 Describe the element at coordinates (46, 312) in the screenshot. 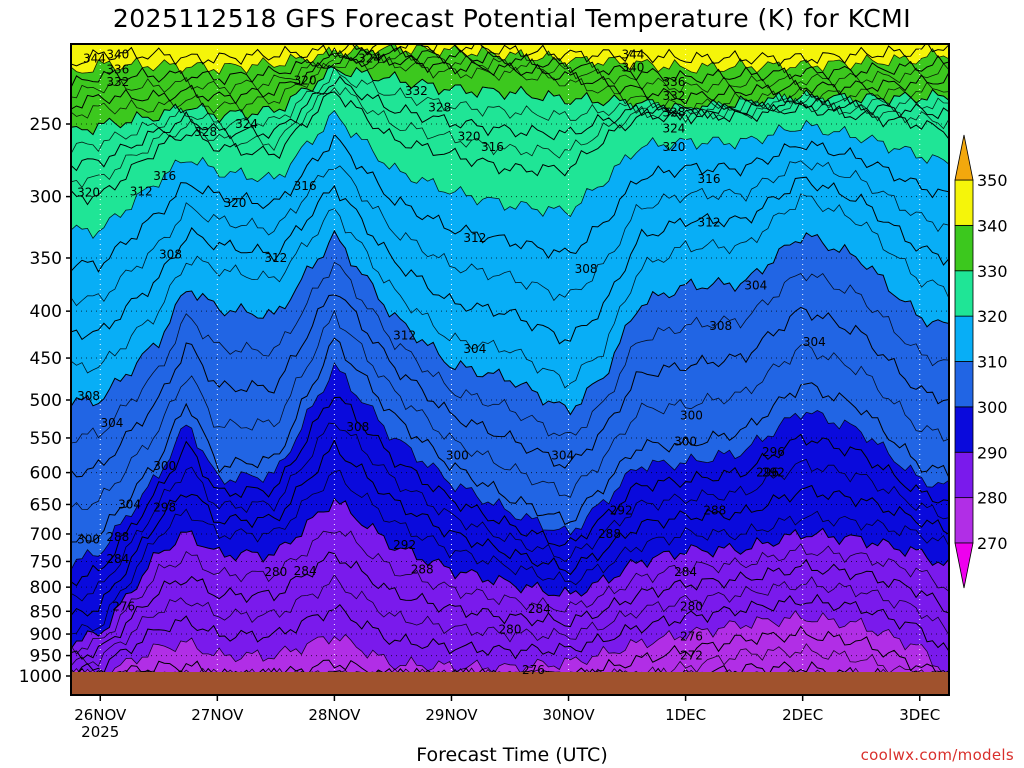

I see `y-tick-label: 400` at that location.